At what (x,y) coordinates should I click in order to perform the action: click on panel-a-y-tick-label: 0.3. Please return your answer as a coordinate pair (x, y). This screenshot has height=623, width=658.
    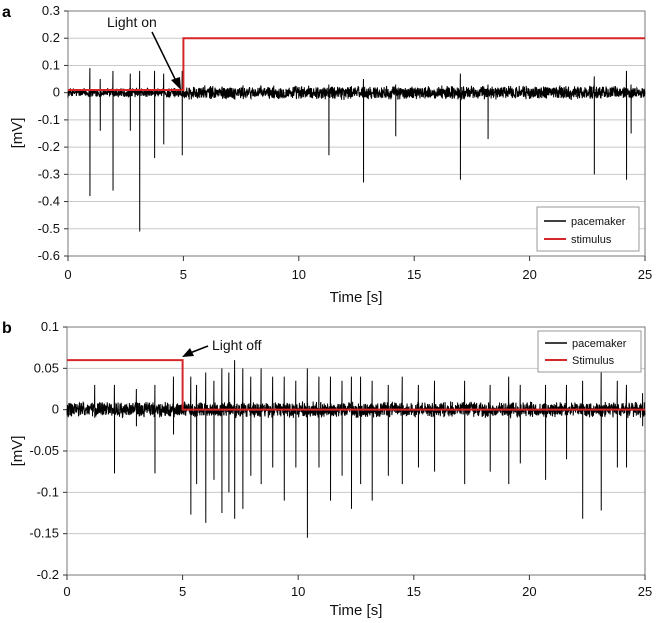
    Looking at the image, I should click on (51, 10).